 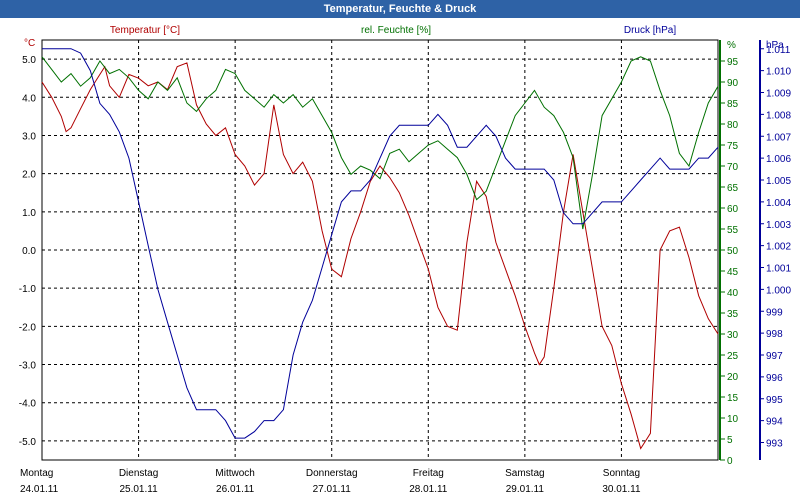 What do you see at coordinates (733, 188) in the screenshot?
I see `humidity-tick-label: 65` at bounding box center [733, 188].